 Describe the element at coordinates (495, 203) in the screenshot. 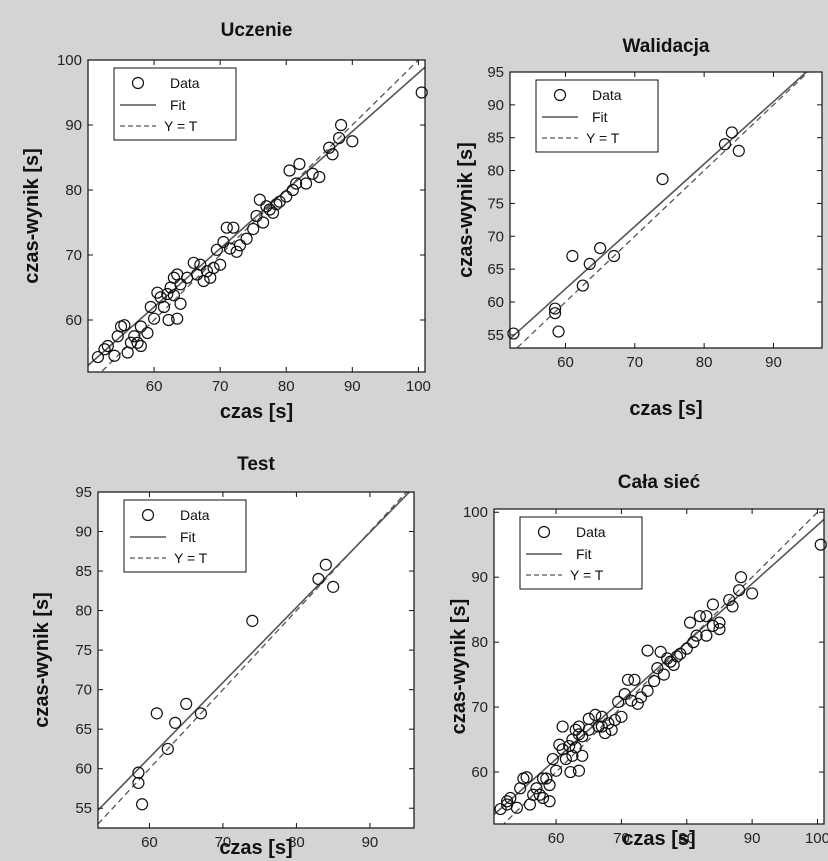

I see `y-tick-label: 75` at that location.